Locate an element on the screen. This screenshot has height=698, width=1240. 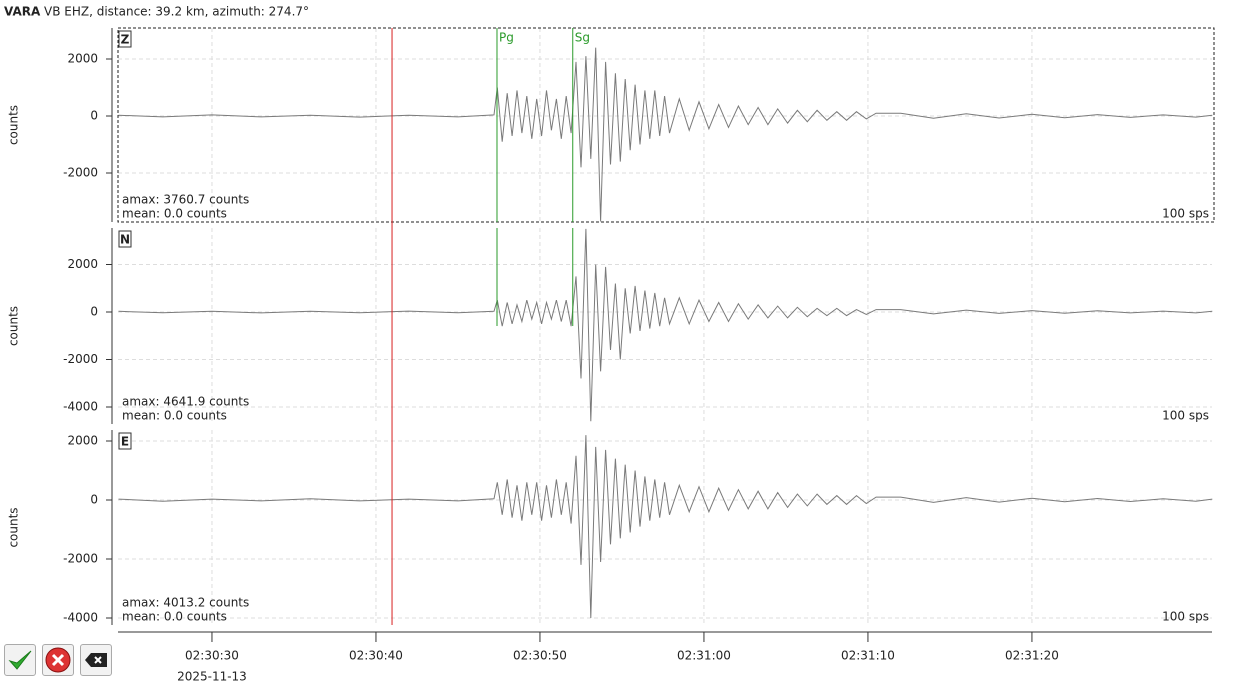
check-icon is located at coordinates (20, 660).